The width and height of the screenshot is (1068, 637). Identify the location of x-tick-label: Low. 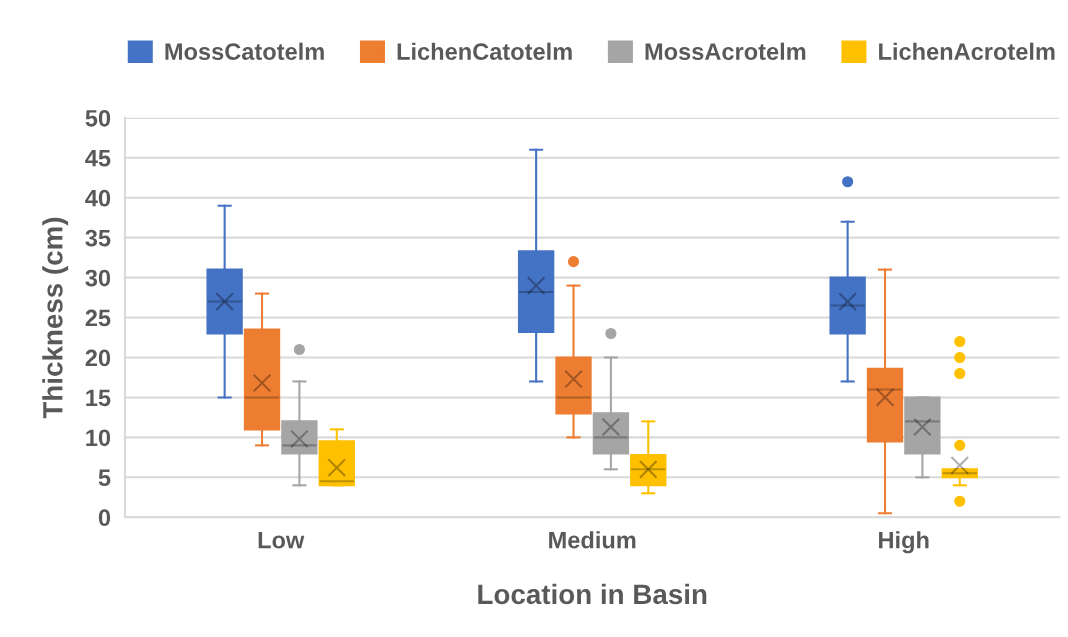
(281, 540).